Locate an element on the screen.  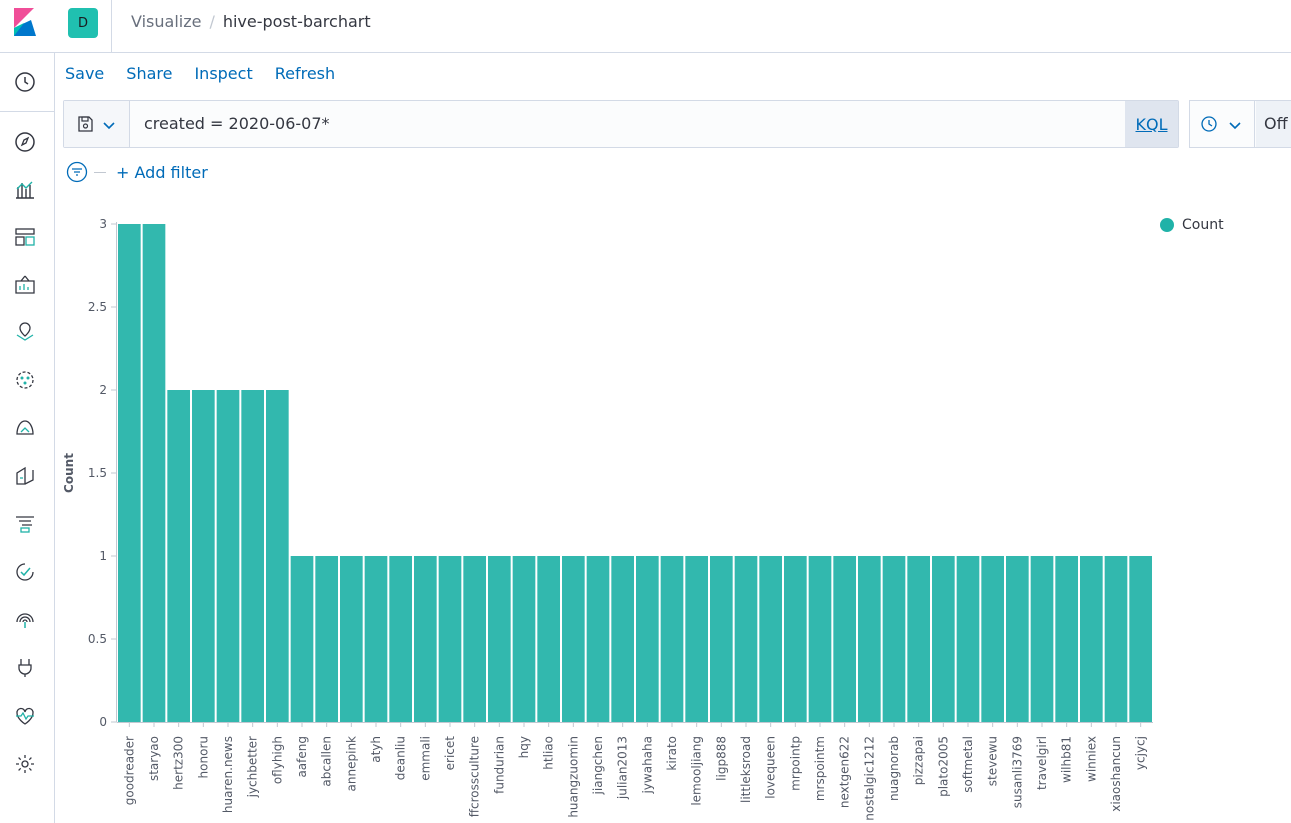
bar-julian2013 is located at coordinates (622, 639).